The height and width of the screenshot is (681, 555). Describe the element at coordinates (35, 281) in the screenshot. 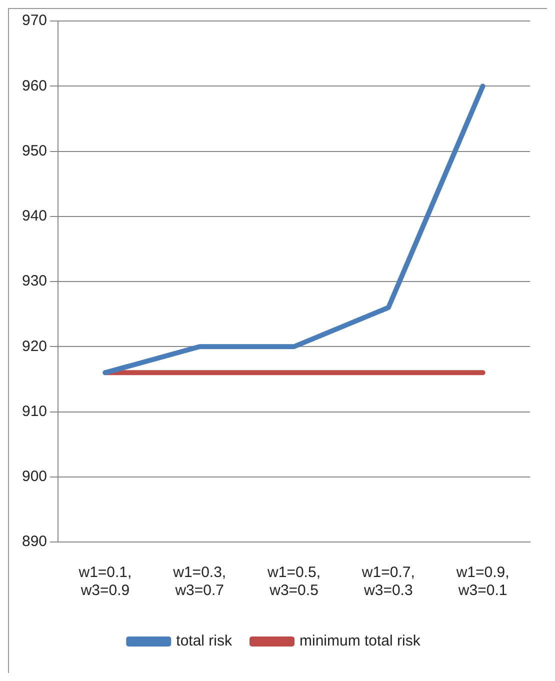

I see `y-tick-label: 930` at that location.